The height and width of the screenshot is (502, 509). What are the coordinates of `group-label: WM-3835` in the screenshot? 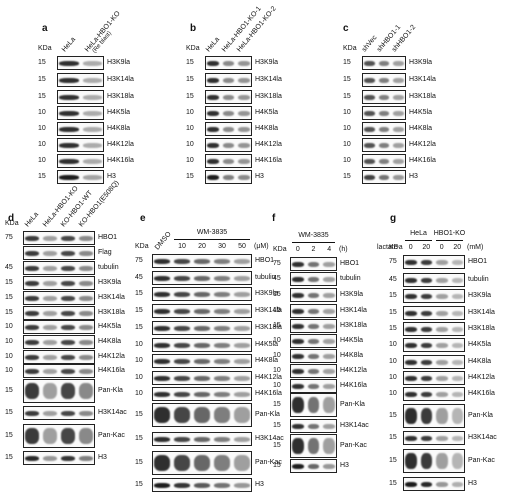 It's located at (212, 232).